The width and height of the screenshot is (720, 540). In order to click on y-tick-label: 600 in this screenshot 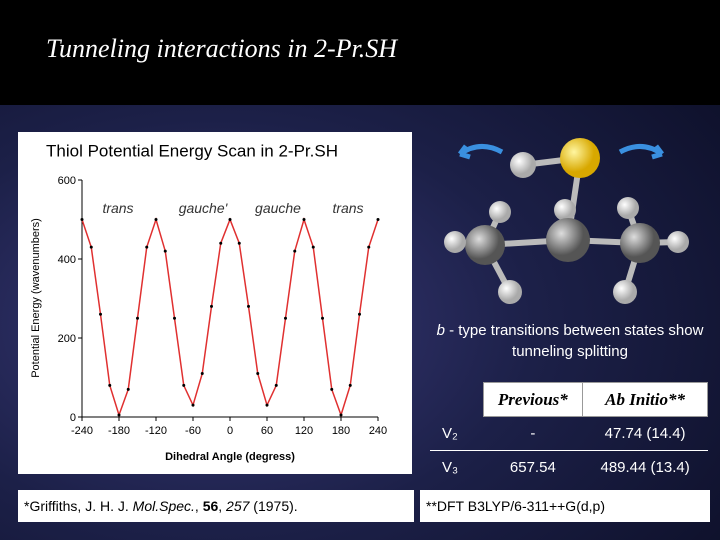, I will do `click(67, 181)`.